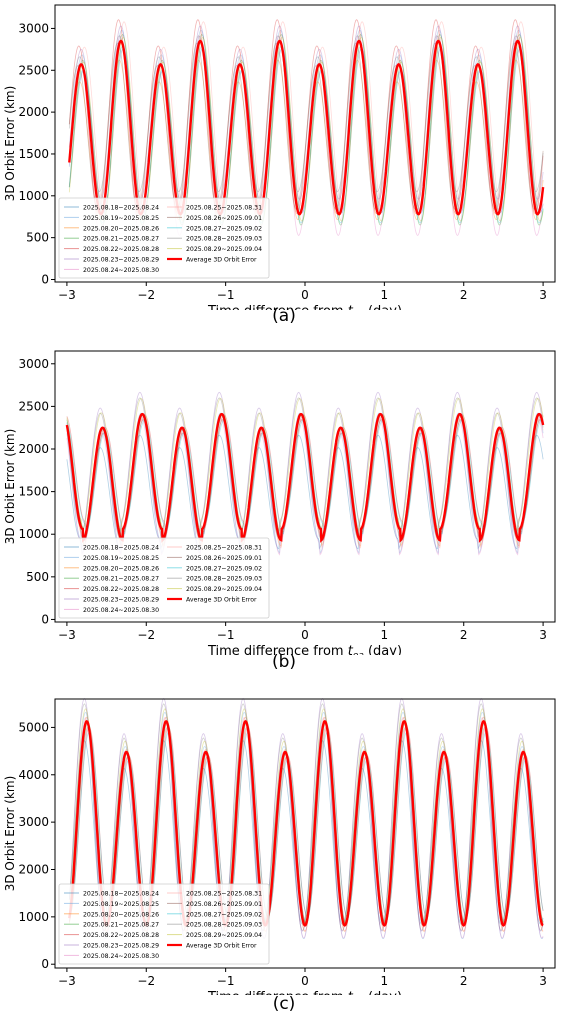 The height and width of the screenshot is (1024, 568). What do you see at coordinates (33, 727) in the screenshot?
I see `y-tick-label: 5000` at bounding box center [33, 727].